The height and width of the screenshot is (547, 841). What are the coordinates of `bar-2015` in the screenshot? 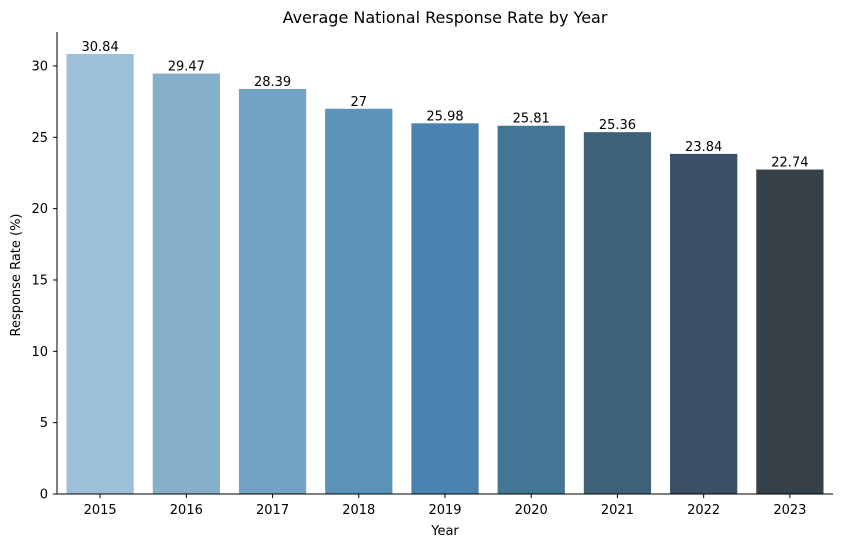 It's located at (100, 273).